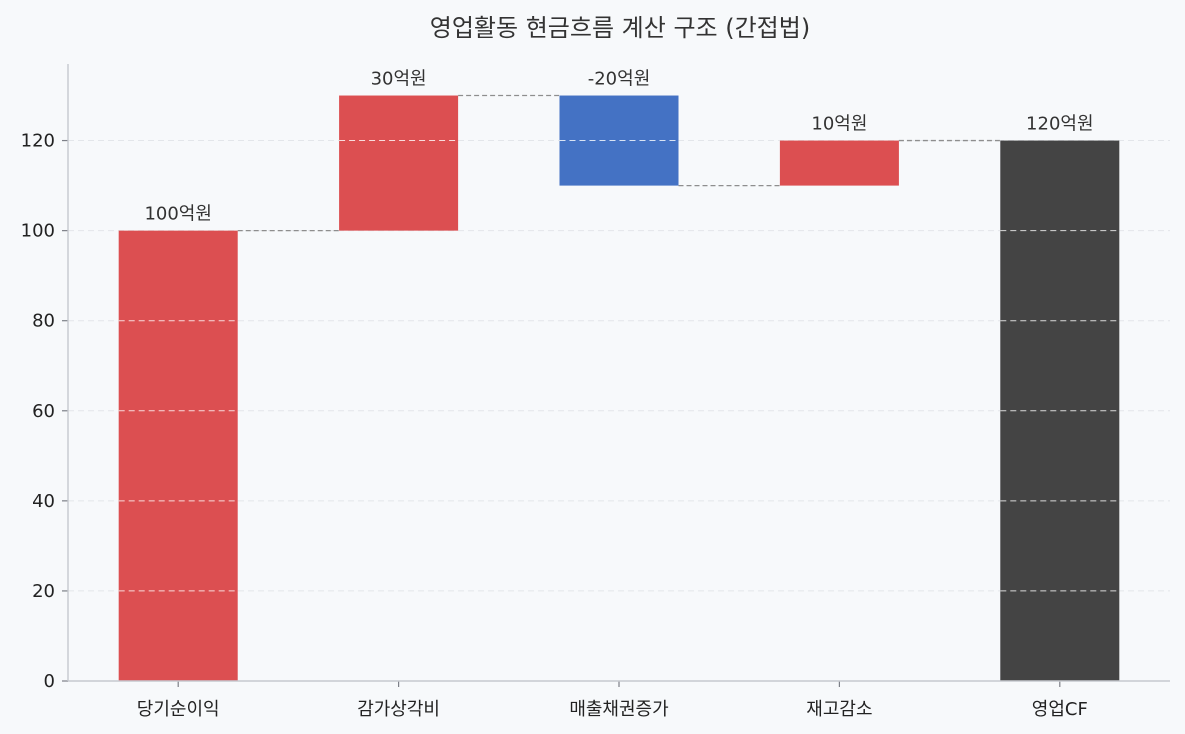  Describe the element at coordinates (619, 79) in the screenshot. I see `value-label-매출채권증가: -20억원` at that location.